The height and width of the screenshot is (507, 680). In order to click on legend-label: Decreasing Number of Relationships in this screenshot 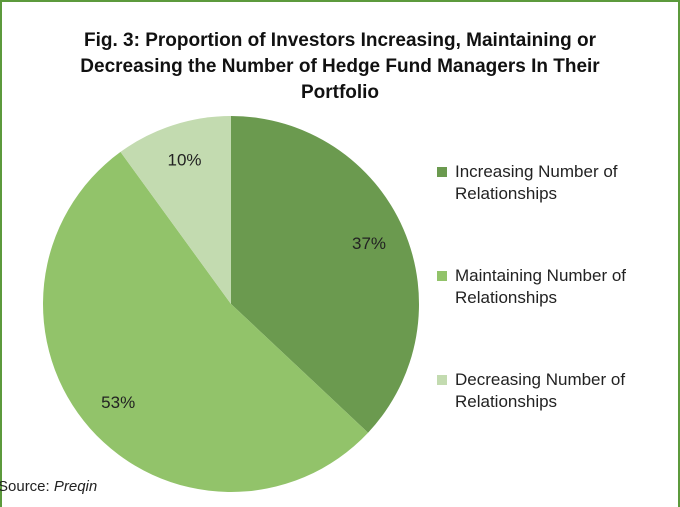, I will do `click(540, 390)`.